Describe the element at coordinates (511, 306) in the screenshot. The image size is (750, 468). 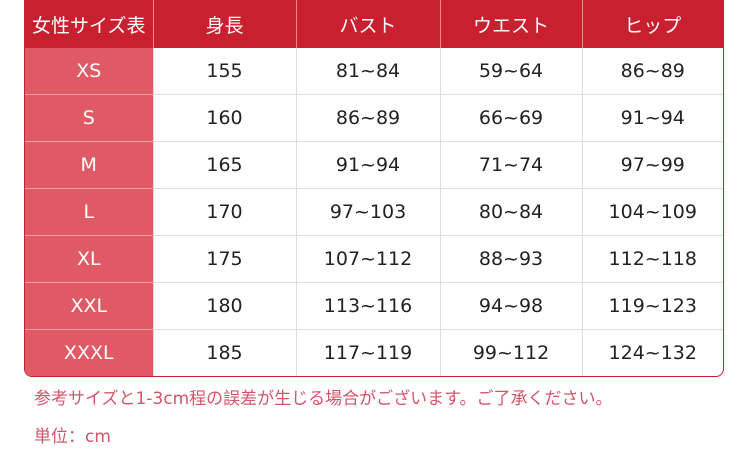
I see `table-cell: 94~98` at that location.